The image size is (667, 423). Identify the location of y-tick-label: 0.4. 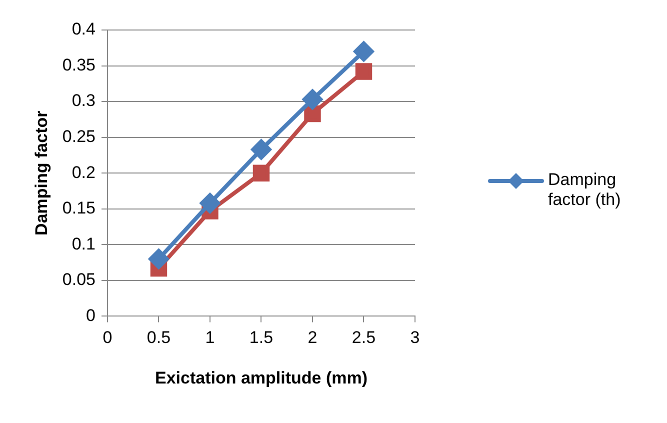
(84, 29).